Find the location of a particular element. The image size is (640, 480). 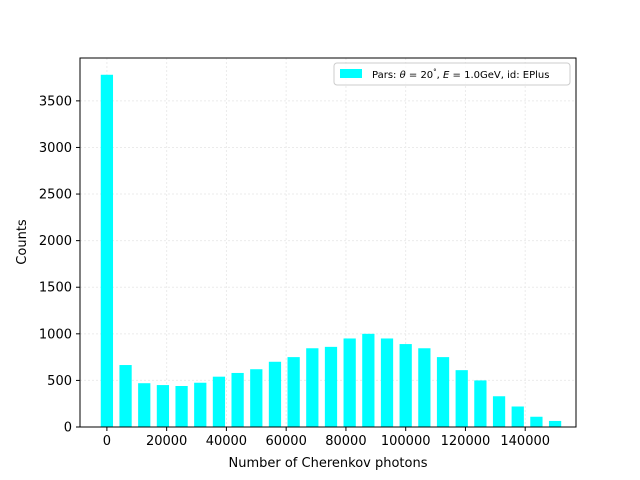

y-tick-label: 500 is located at coordinates (59, 381).